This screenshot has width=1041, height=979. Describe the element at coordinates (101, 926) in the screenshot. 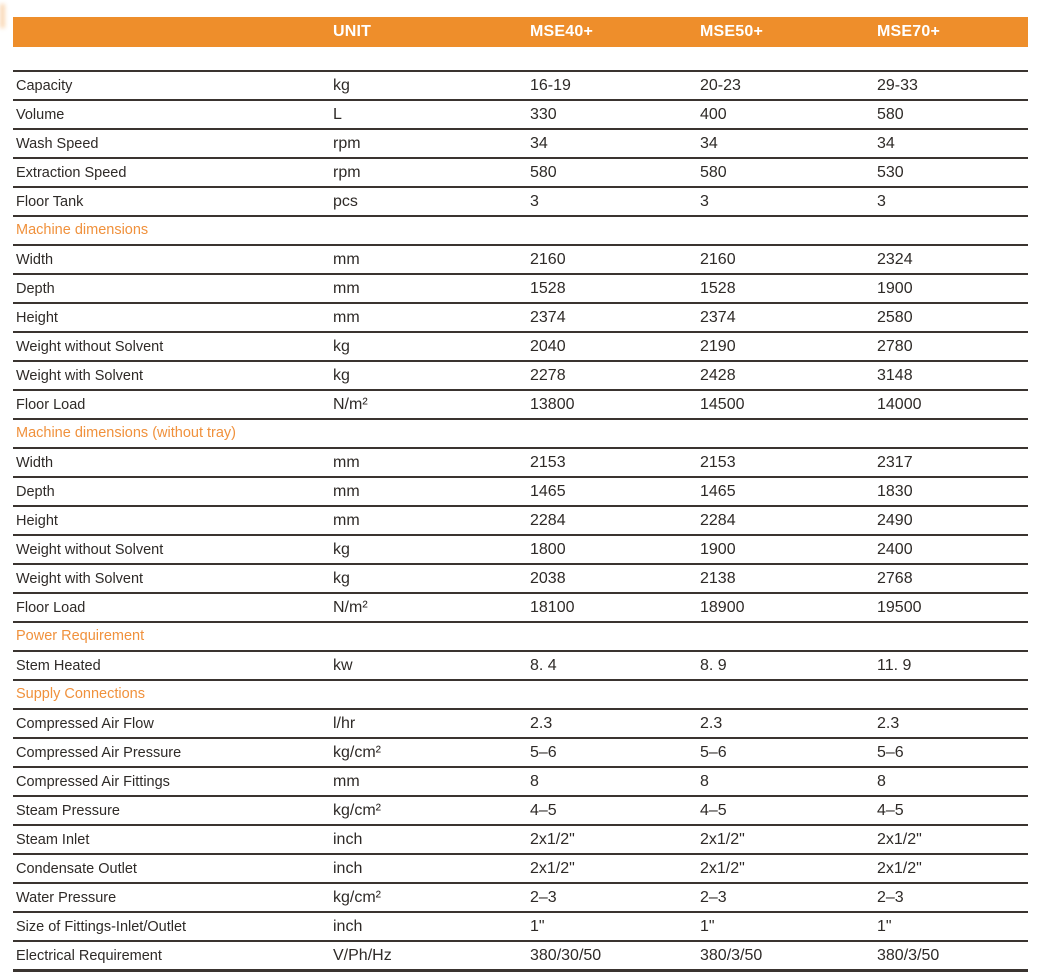

I see `row-label: Size of Fittings-Inlet/Outlet` at that location.